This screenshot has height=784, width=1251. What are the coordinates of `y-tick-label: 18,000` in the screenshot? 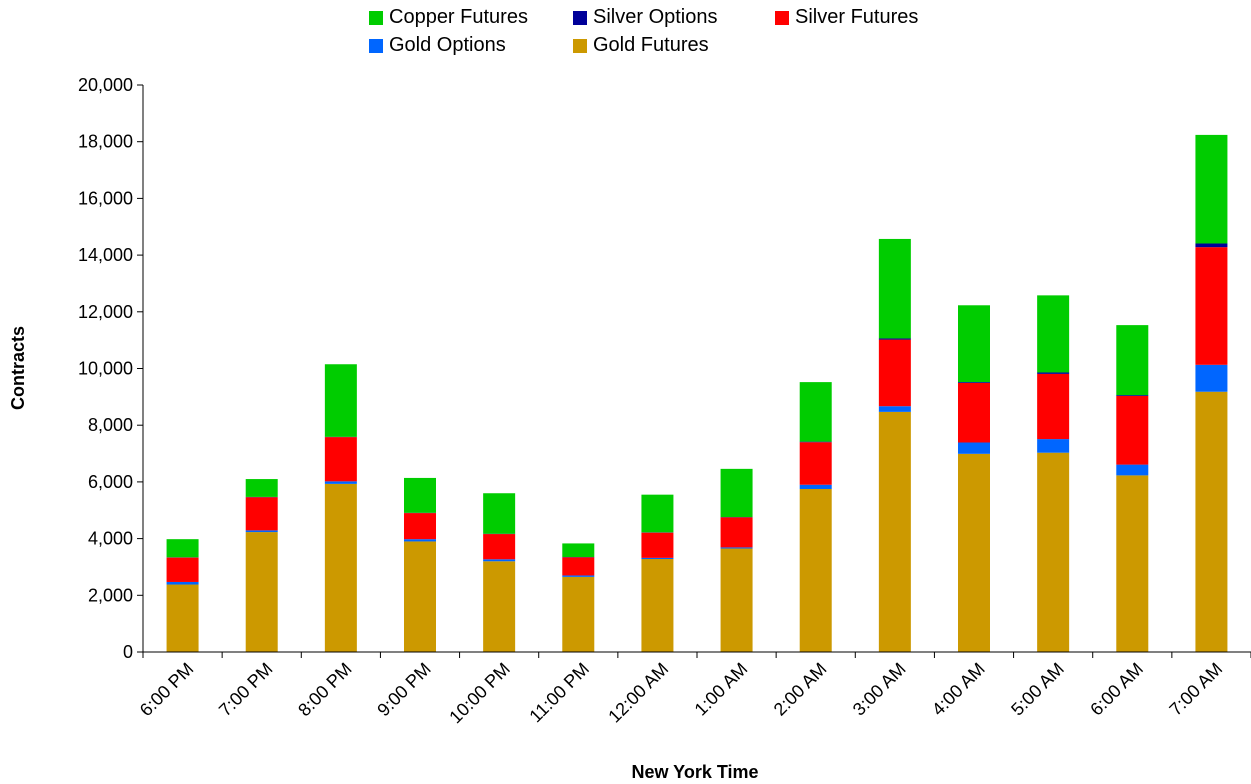 It's located at (105, 142).